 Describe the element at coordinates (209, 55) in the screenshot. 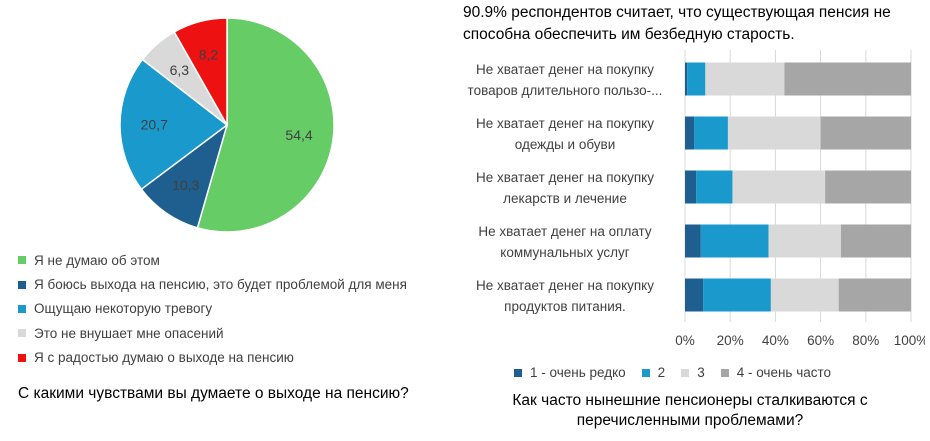

I see `pie-data-label: 8,2` at that location.